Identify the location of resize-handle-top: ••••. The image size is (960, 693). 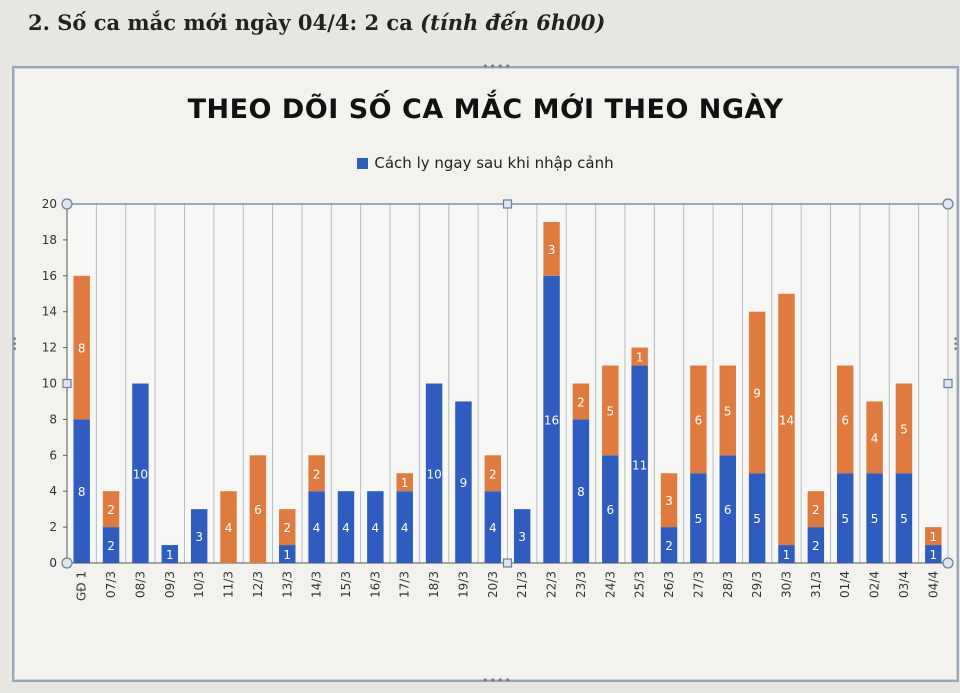
(497, 66).